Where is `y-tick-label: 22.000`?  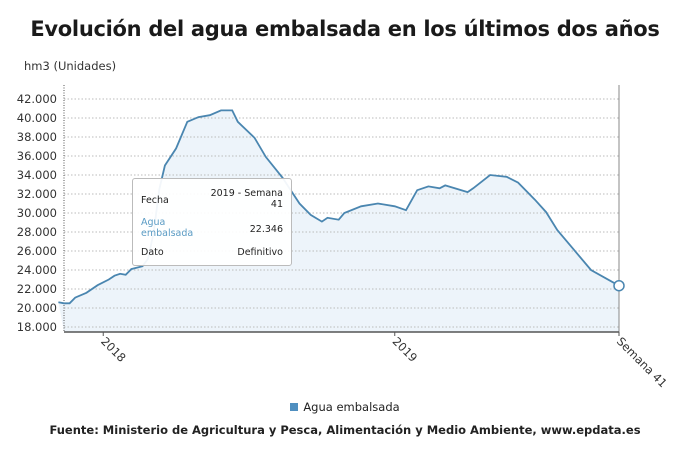
y-tick-label: 22.000 is located at coordinates (37, 289).